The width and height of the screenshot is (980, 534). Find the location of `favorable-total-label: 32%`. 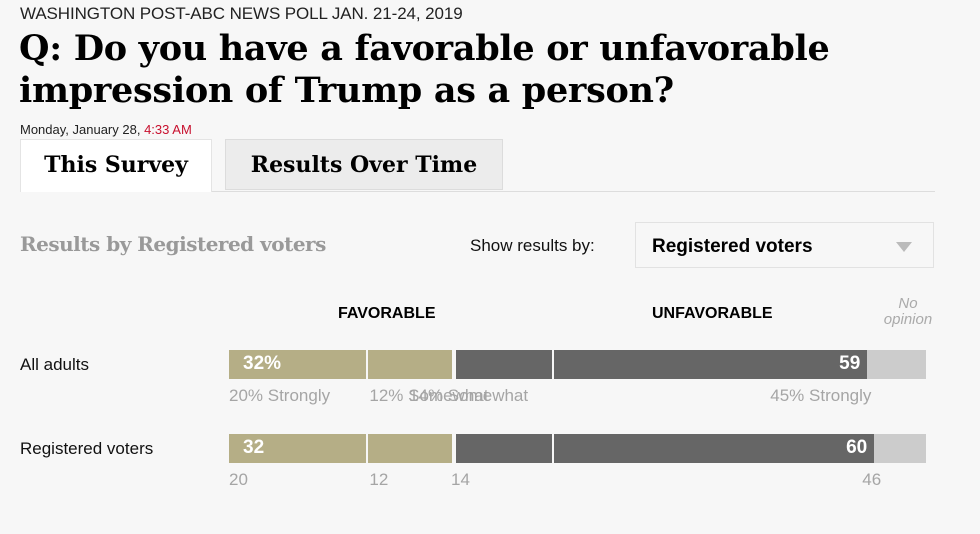

favorable-total-label: 32% is located at coordinates (262, 363).